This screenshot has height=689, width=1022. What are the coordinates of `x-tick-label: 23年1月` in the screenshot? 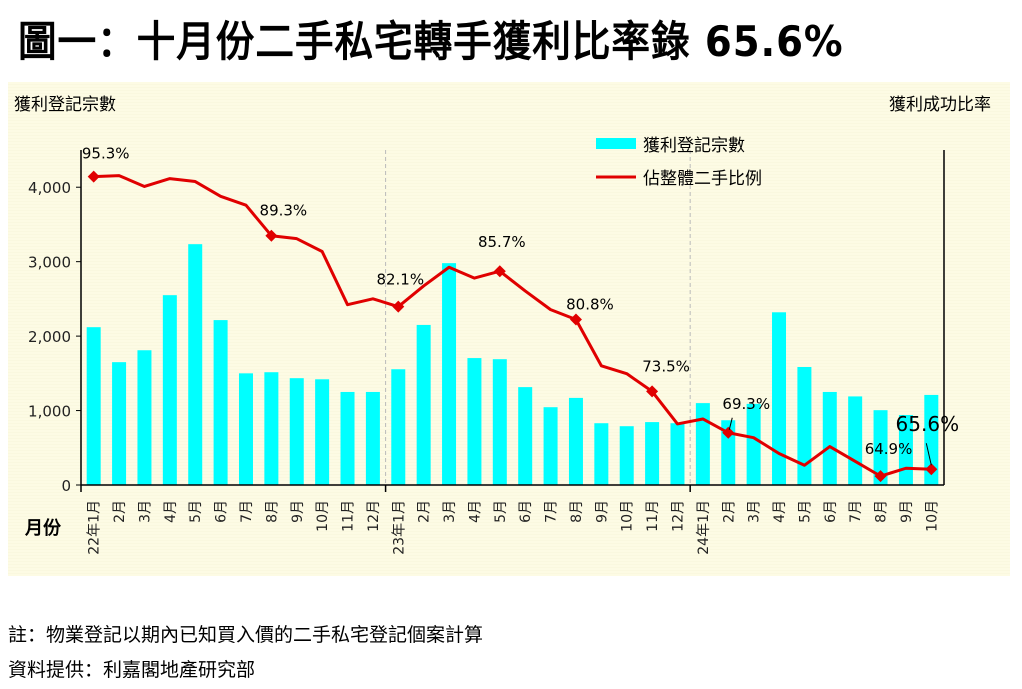 It's located at (399, 527).